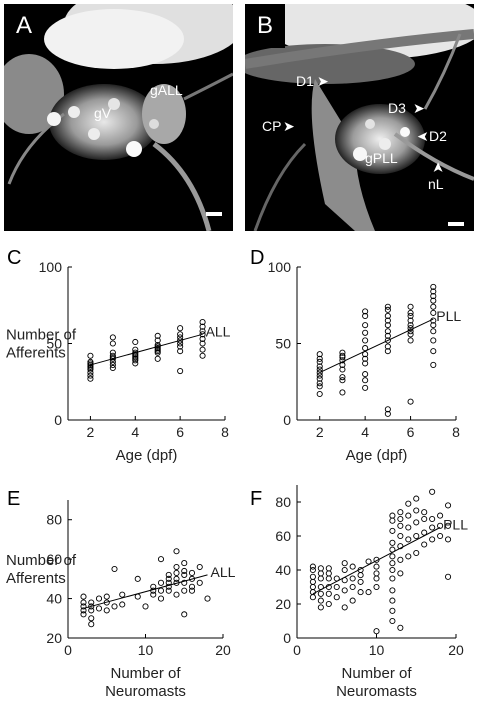  What do you see at coordinates (437, 167) in the screenshot?
I see `arrowhead-nl: ➤` at bounding box center [437, 167].